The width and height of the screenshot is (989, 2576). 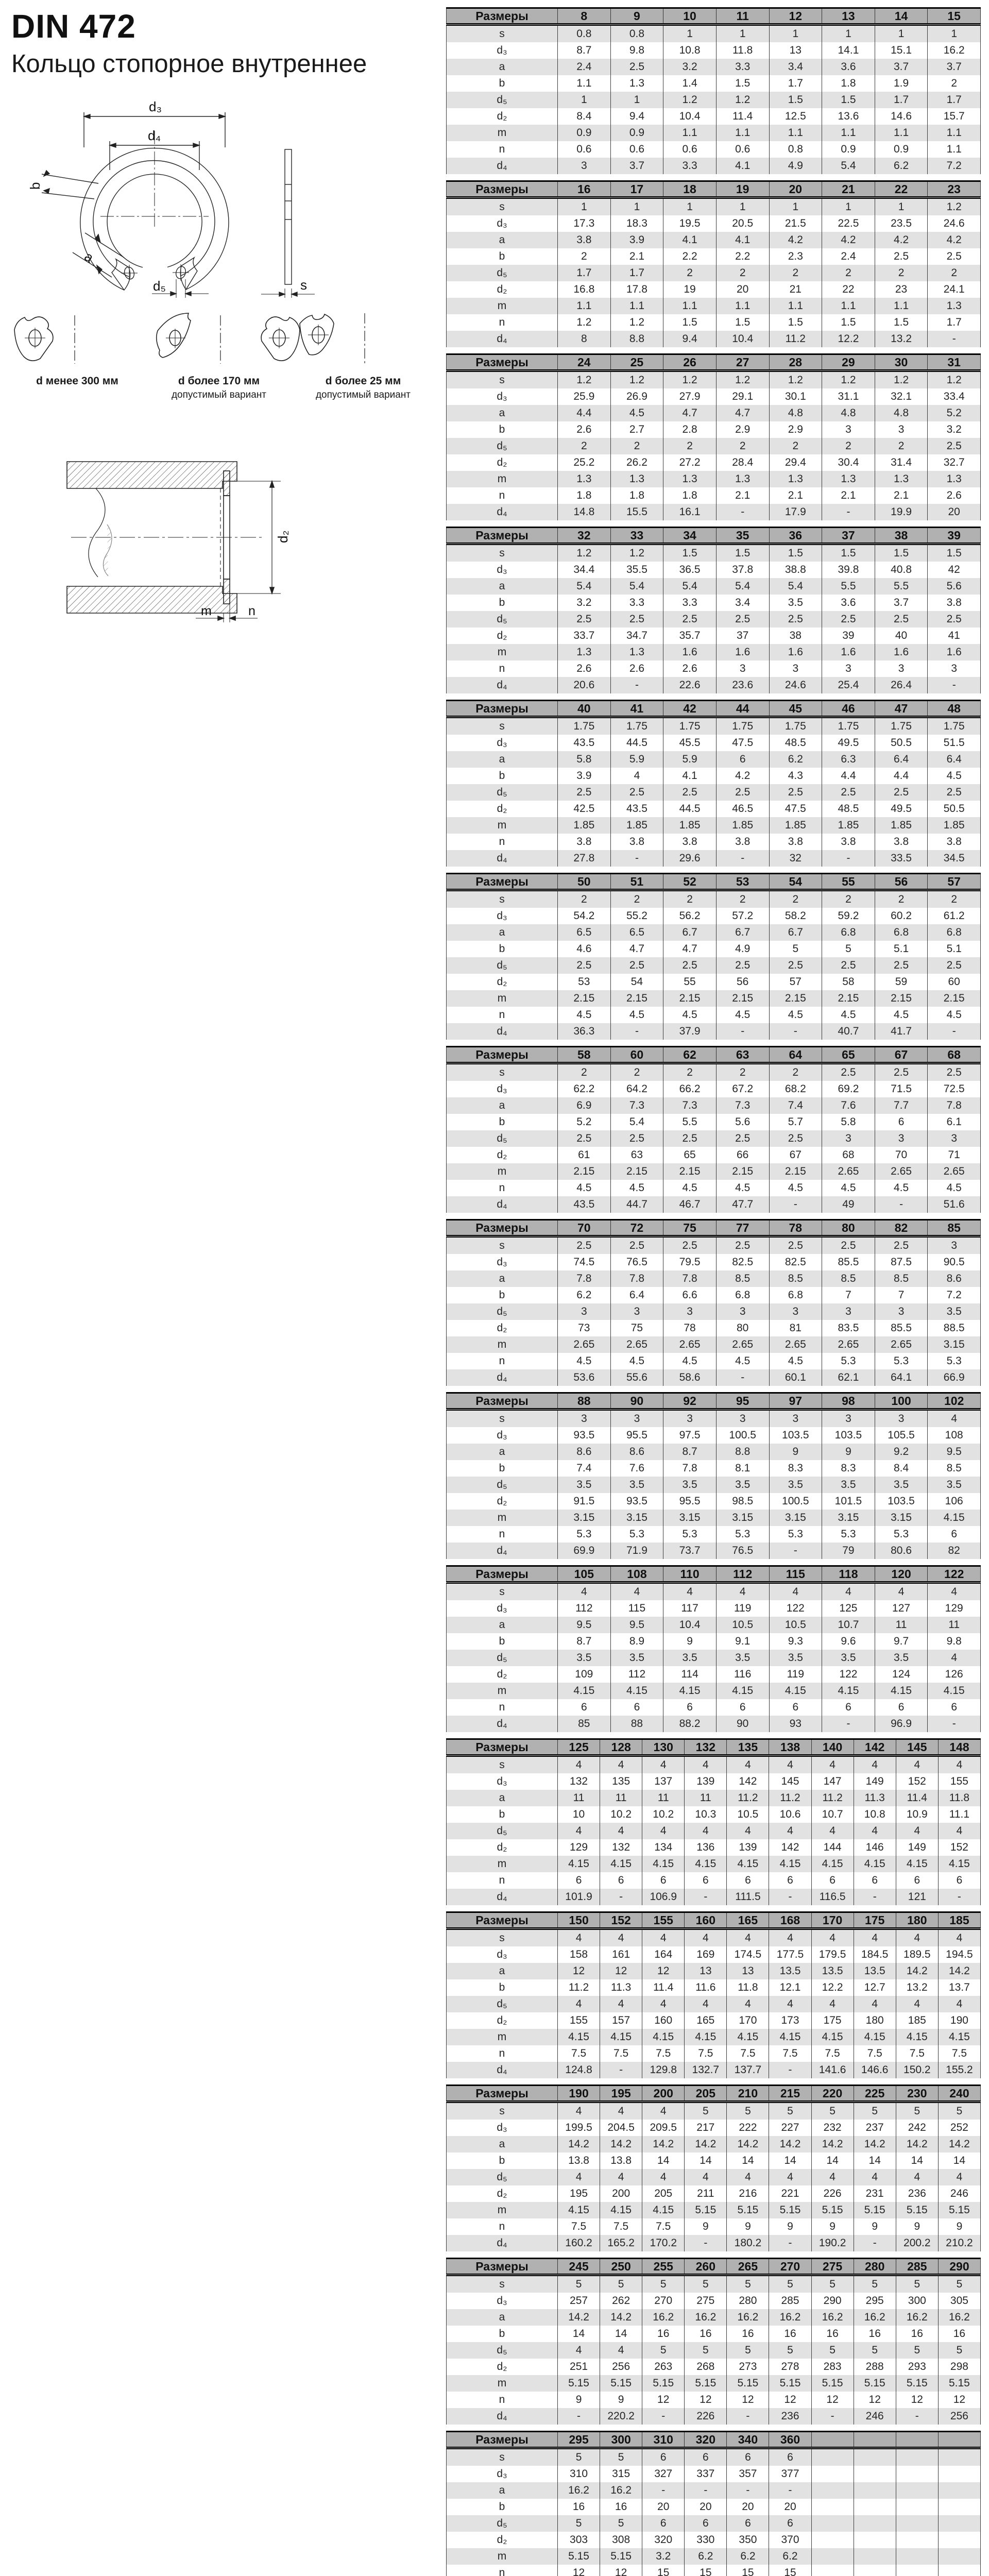 I want to click on value-cell: 3.2, so click(x=954, y=429).